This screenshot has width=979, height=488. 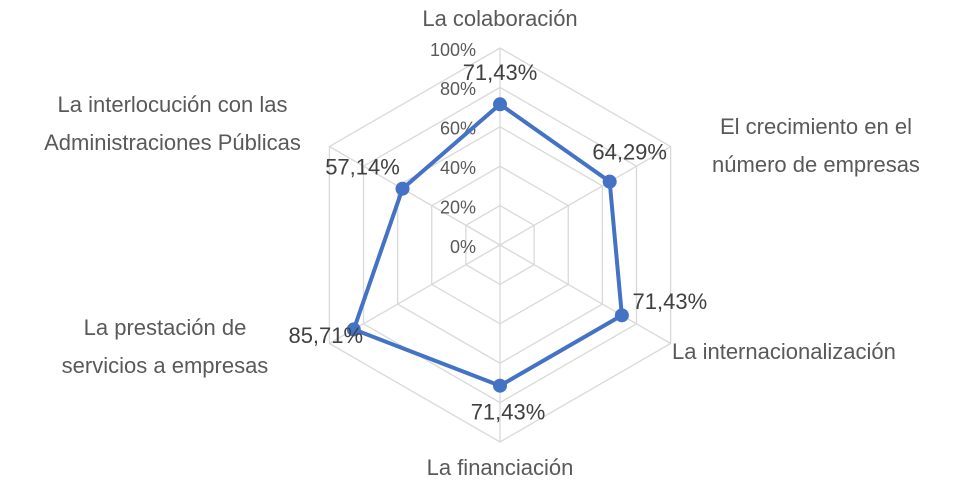 What do you see at coordinates (500, 18) in the screenshot?
I see `category-label: La colaboración` at bounding box center [500, 18].